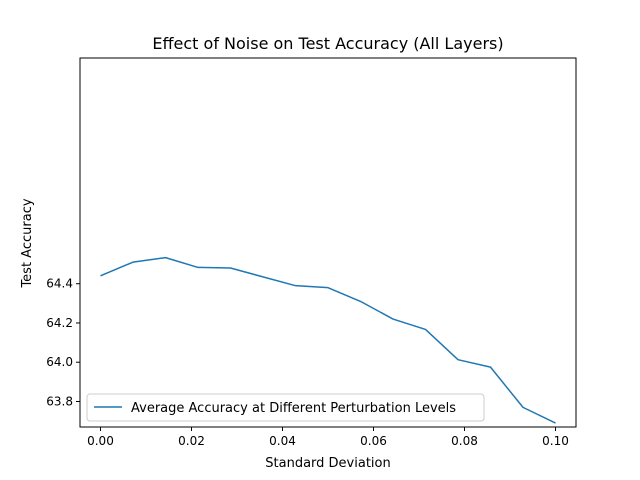  What do you see at coordinates (27, 243) in the screenshot?
I see `y-axis-label: Test Accuracy` at bounding box center [27, 243].